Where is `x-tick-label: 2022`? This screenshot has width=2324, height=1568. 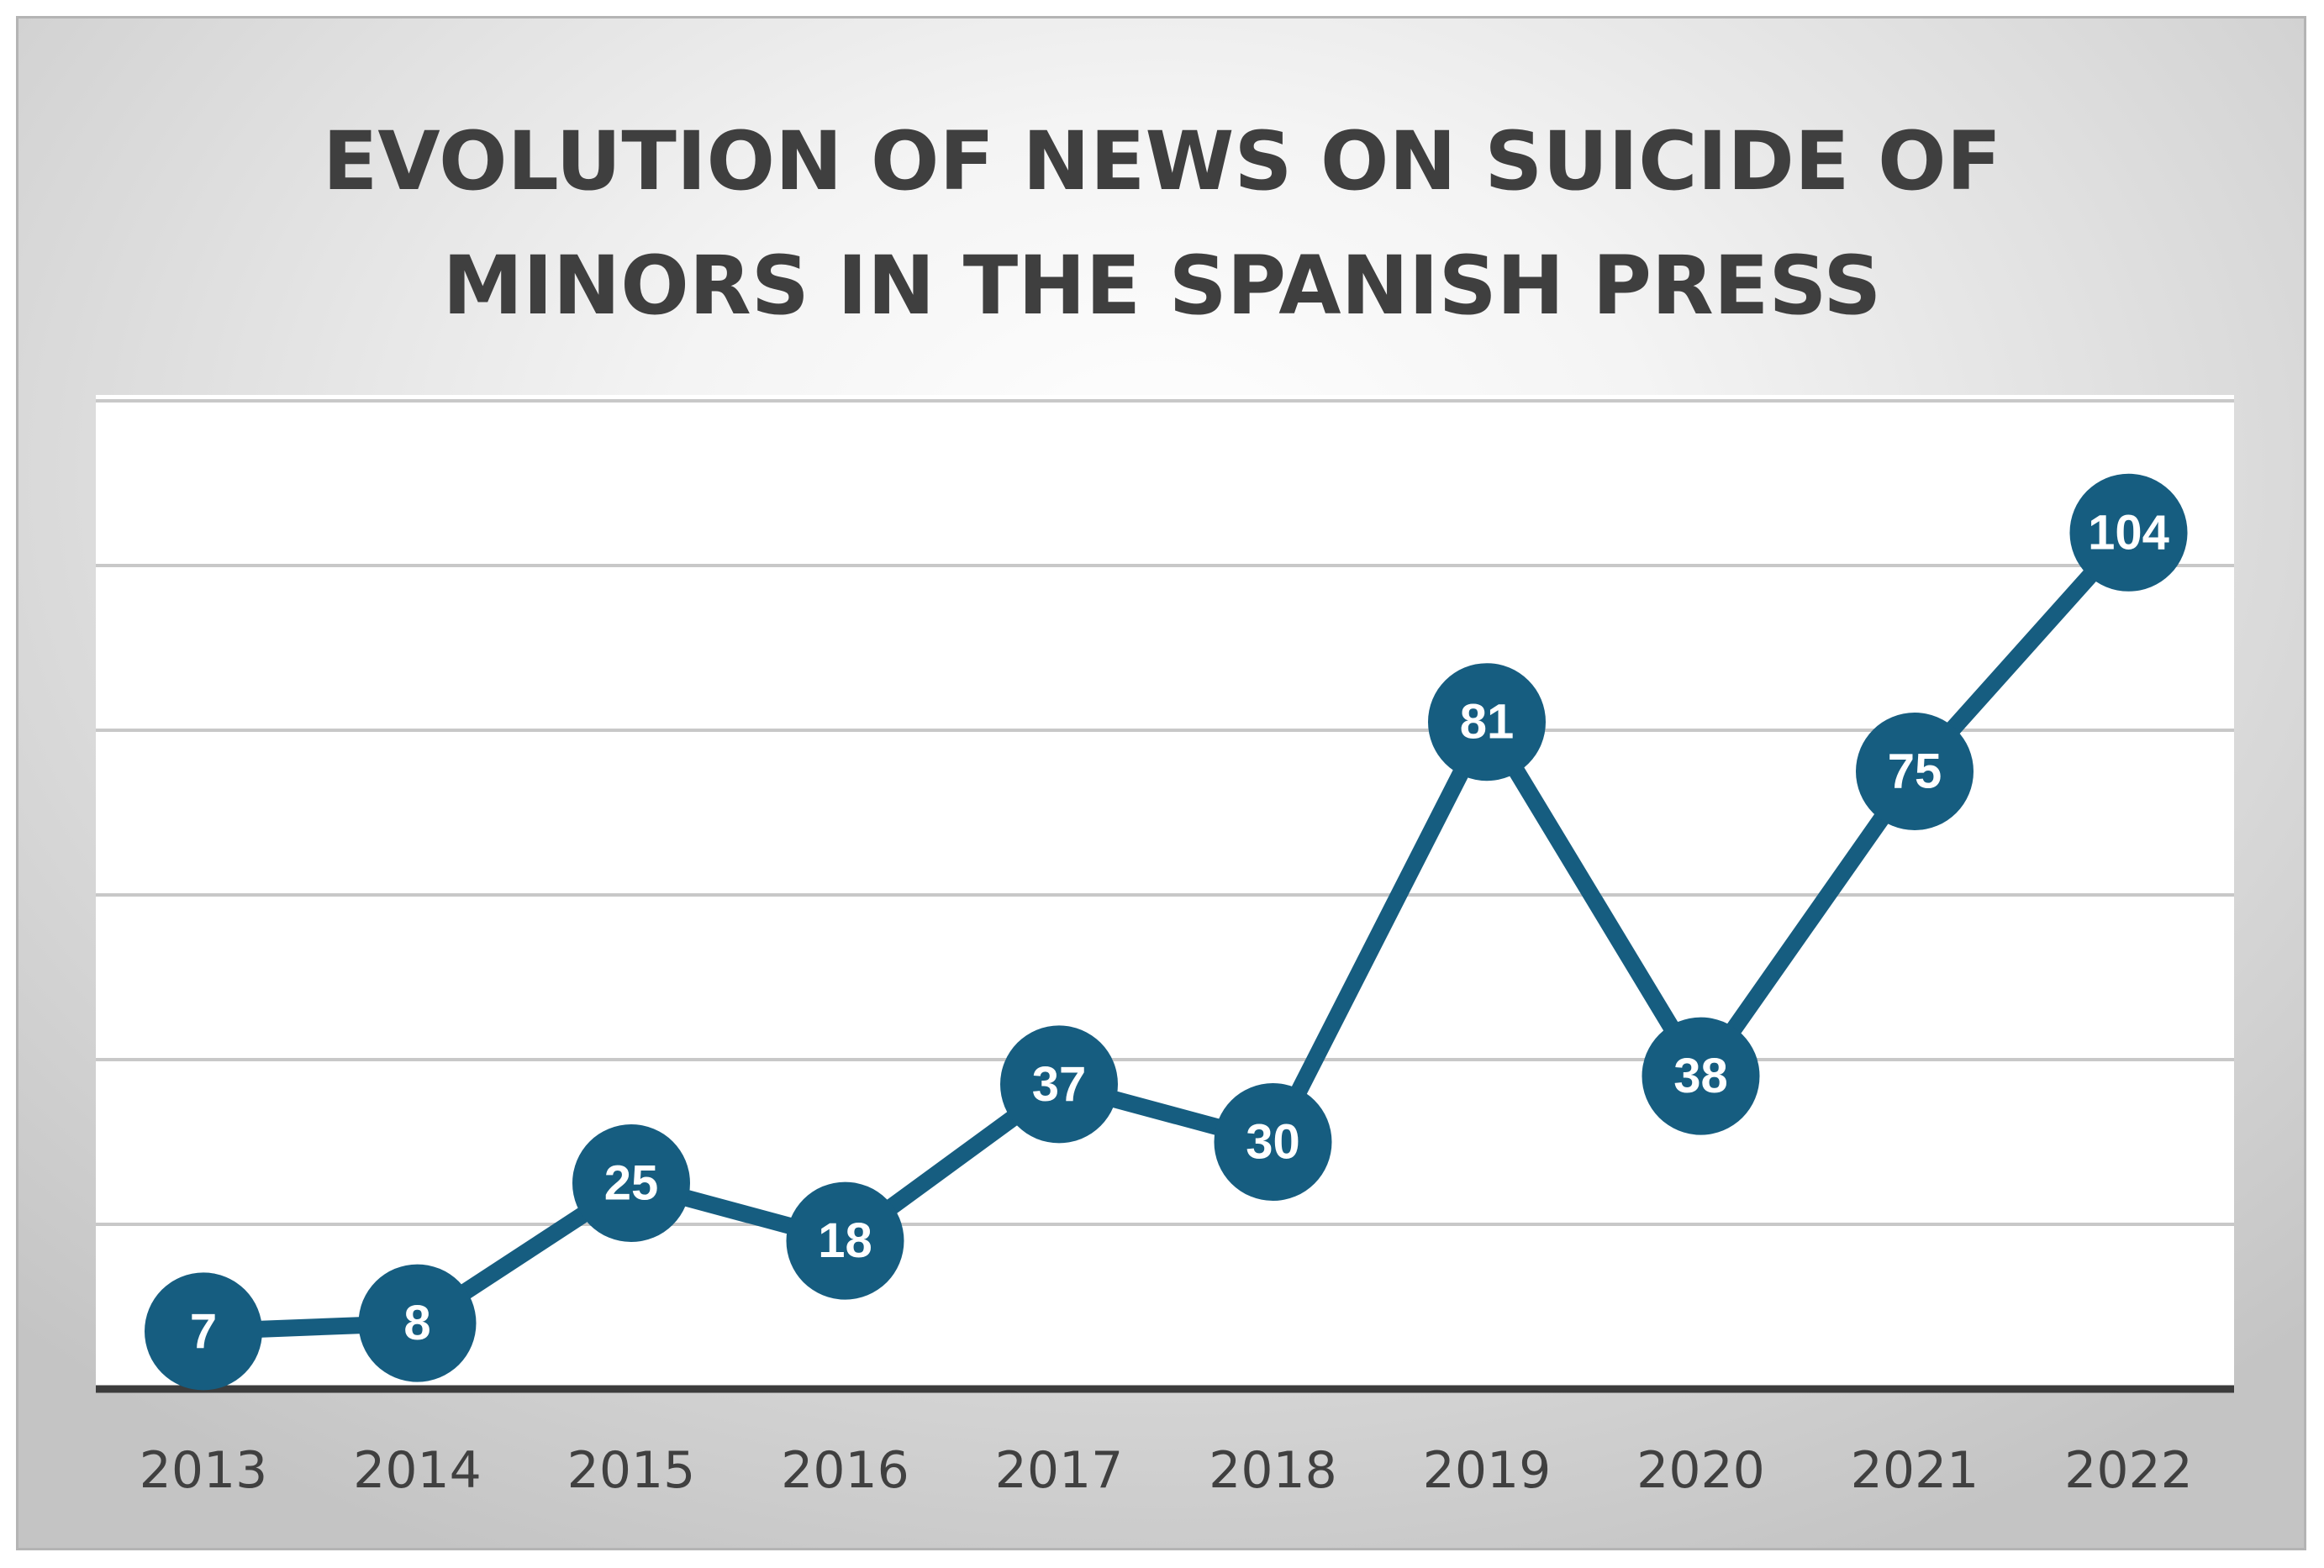 x-tick-label: 2022 is located at coordinates (2128, 1470).